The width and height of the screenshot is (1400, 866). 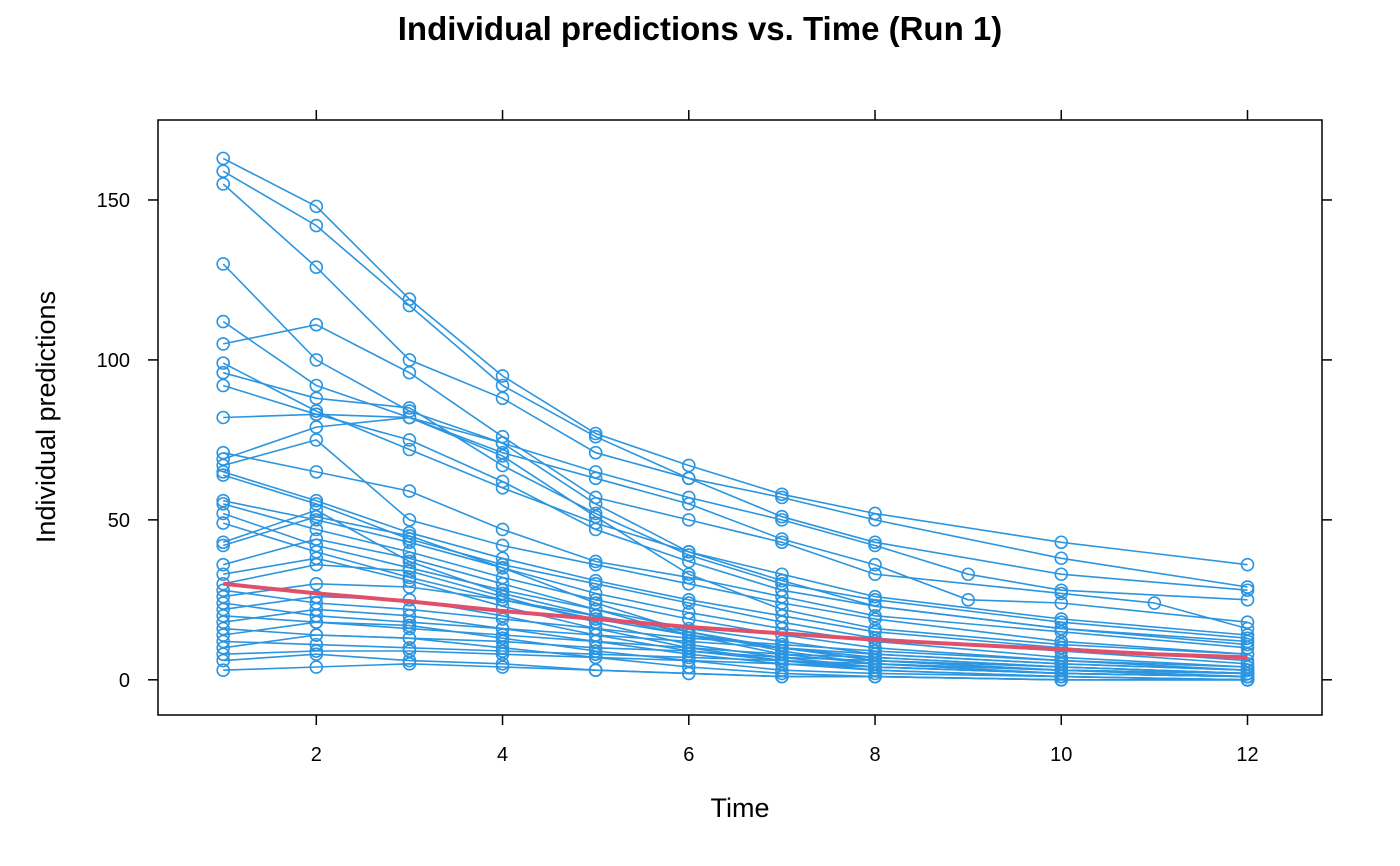 I want to click on x-tick-label: 6, so click(x=688, y=755).